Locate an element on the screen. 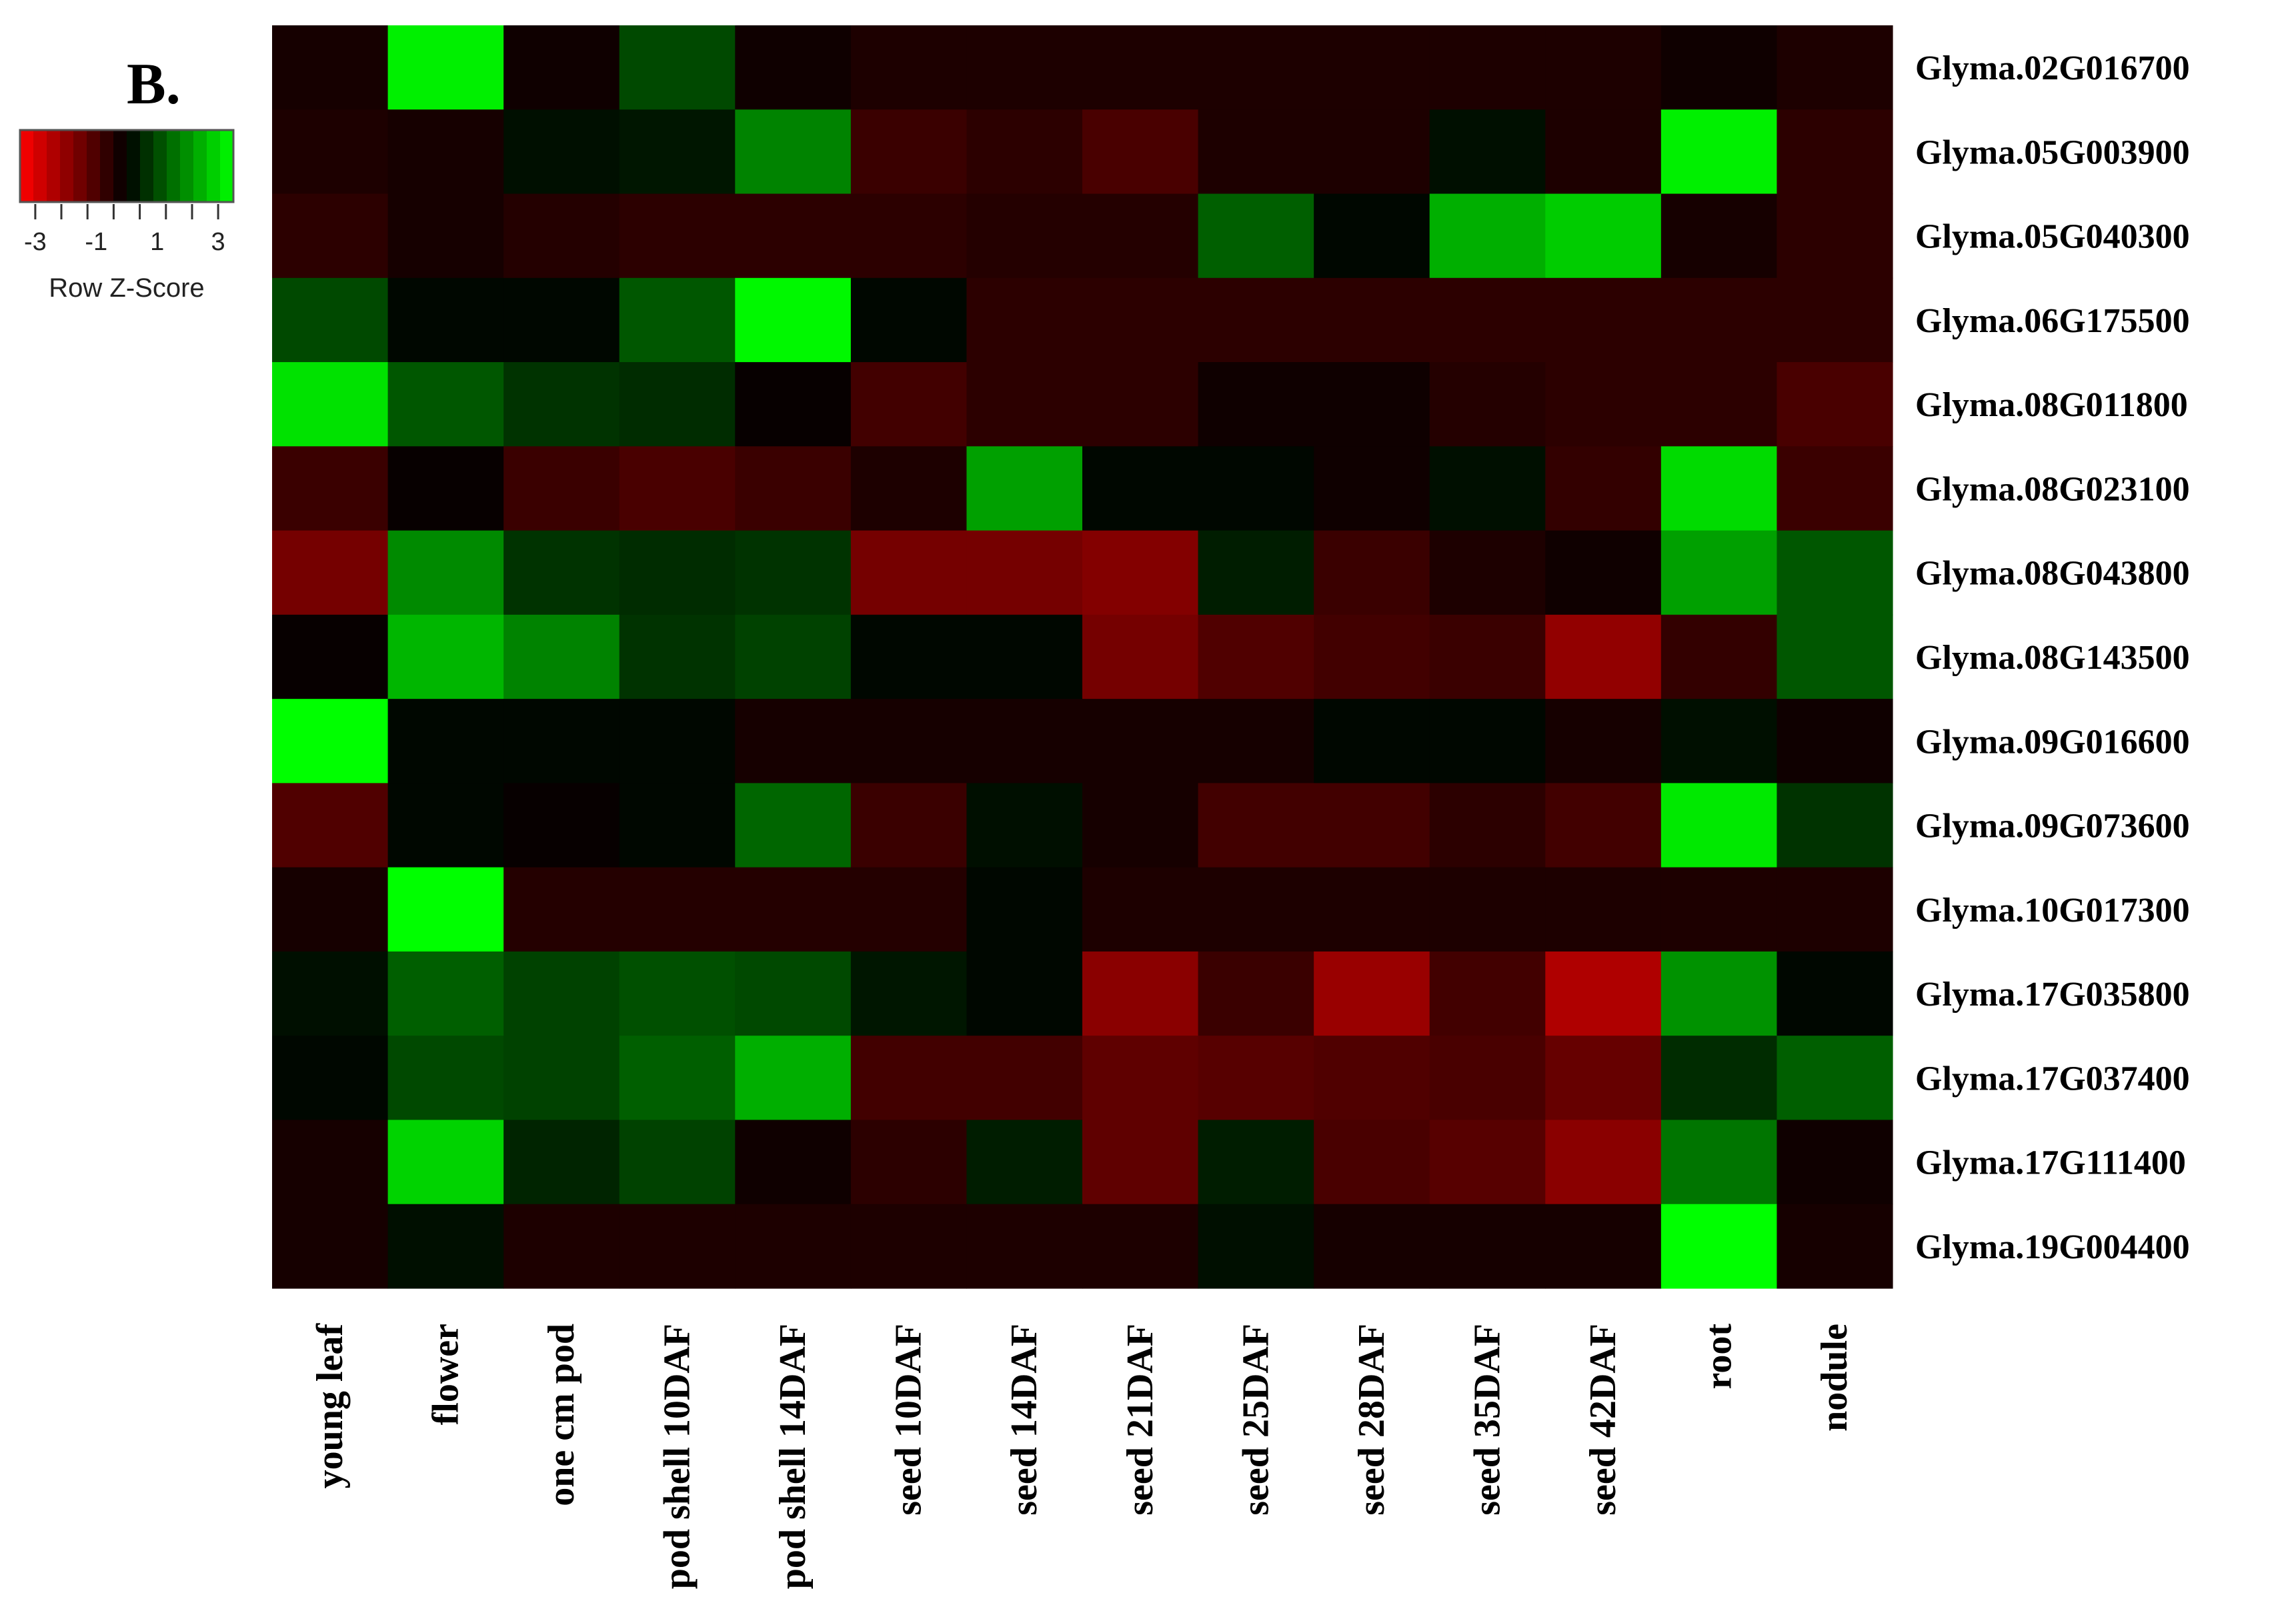 This screenshot has width=2296, height=1621. row-label: Glyma.10G017300 is located at coordinates (2052, 911).